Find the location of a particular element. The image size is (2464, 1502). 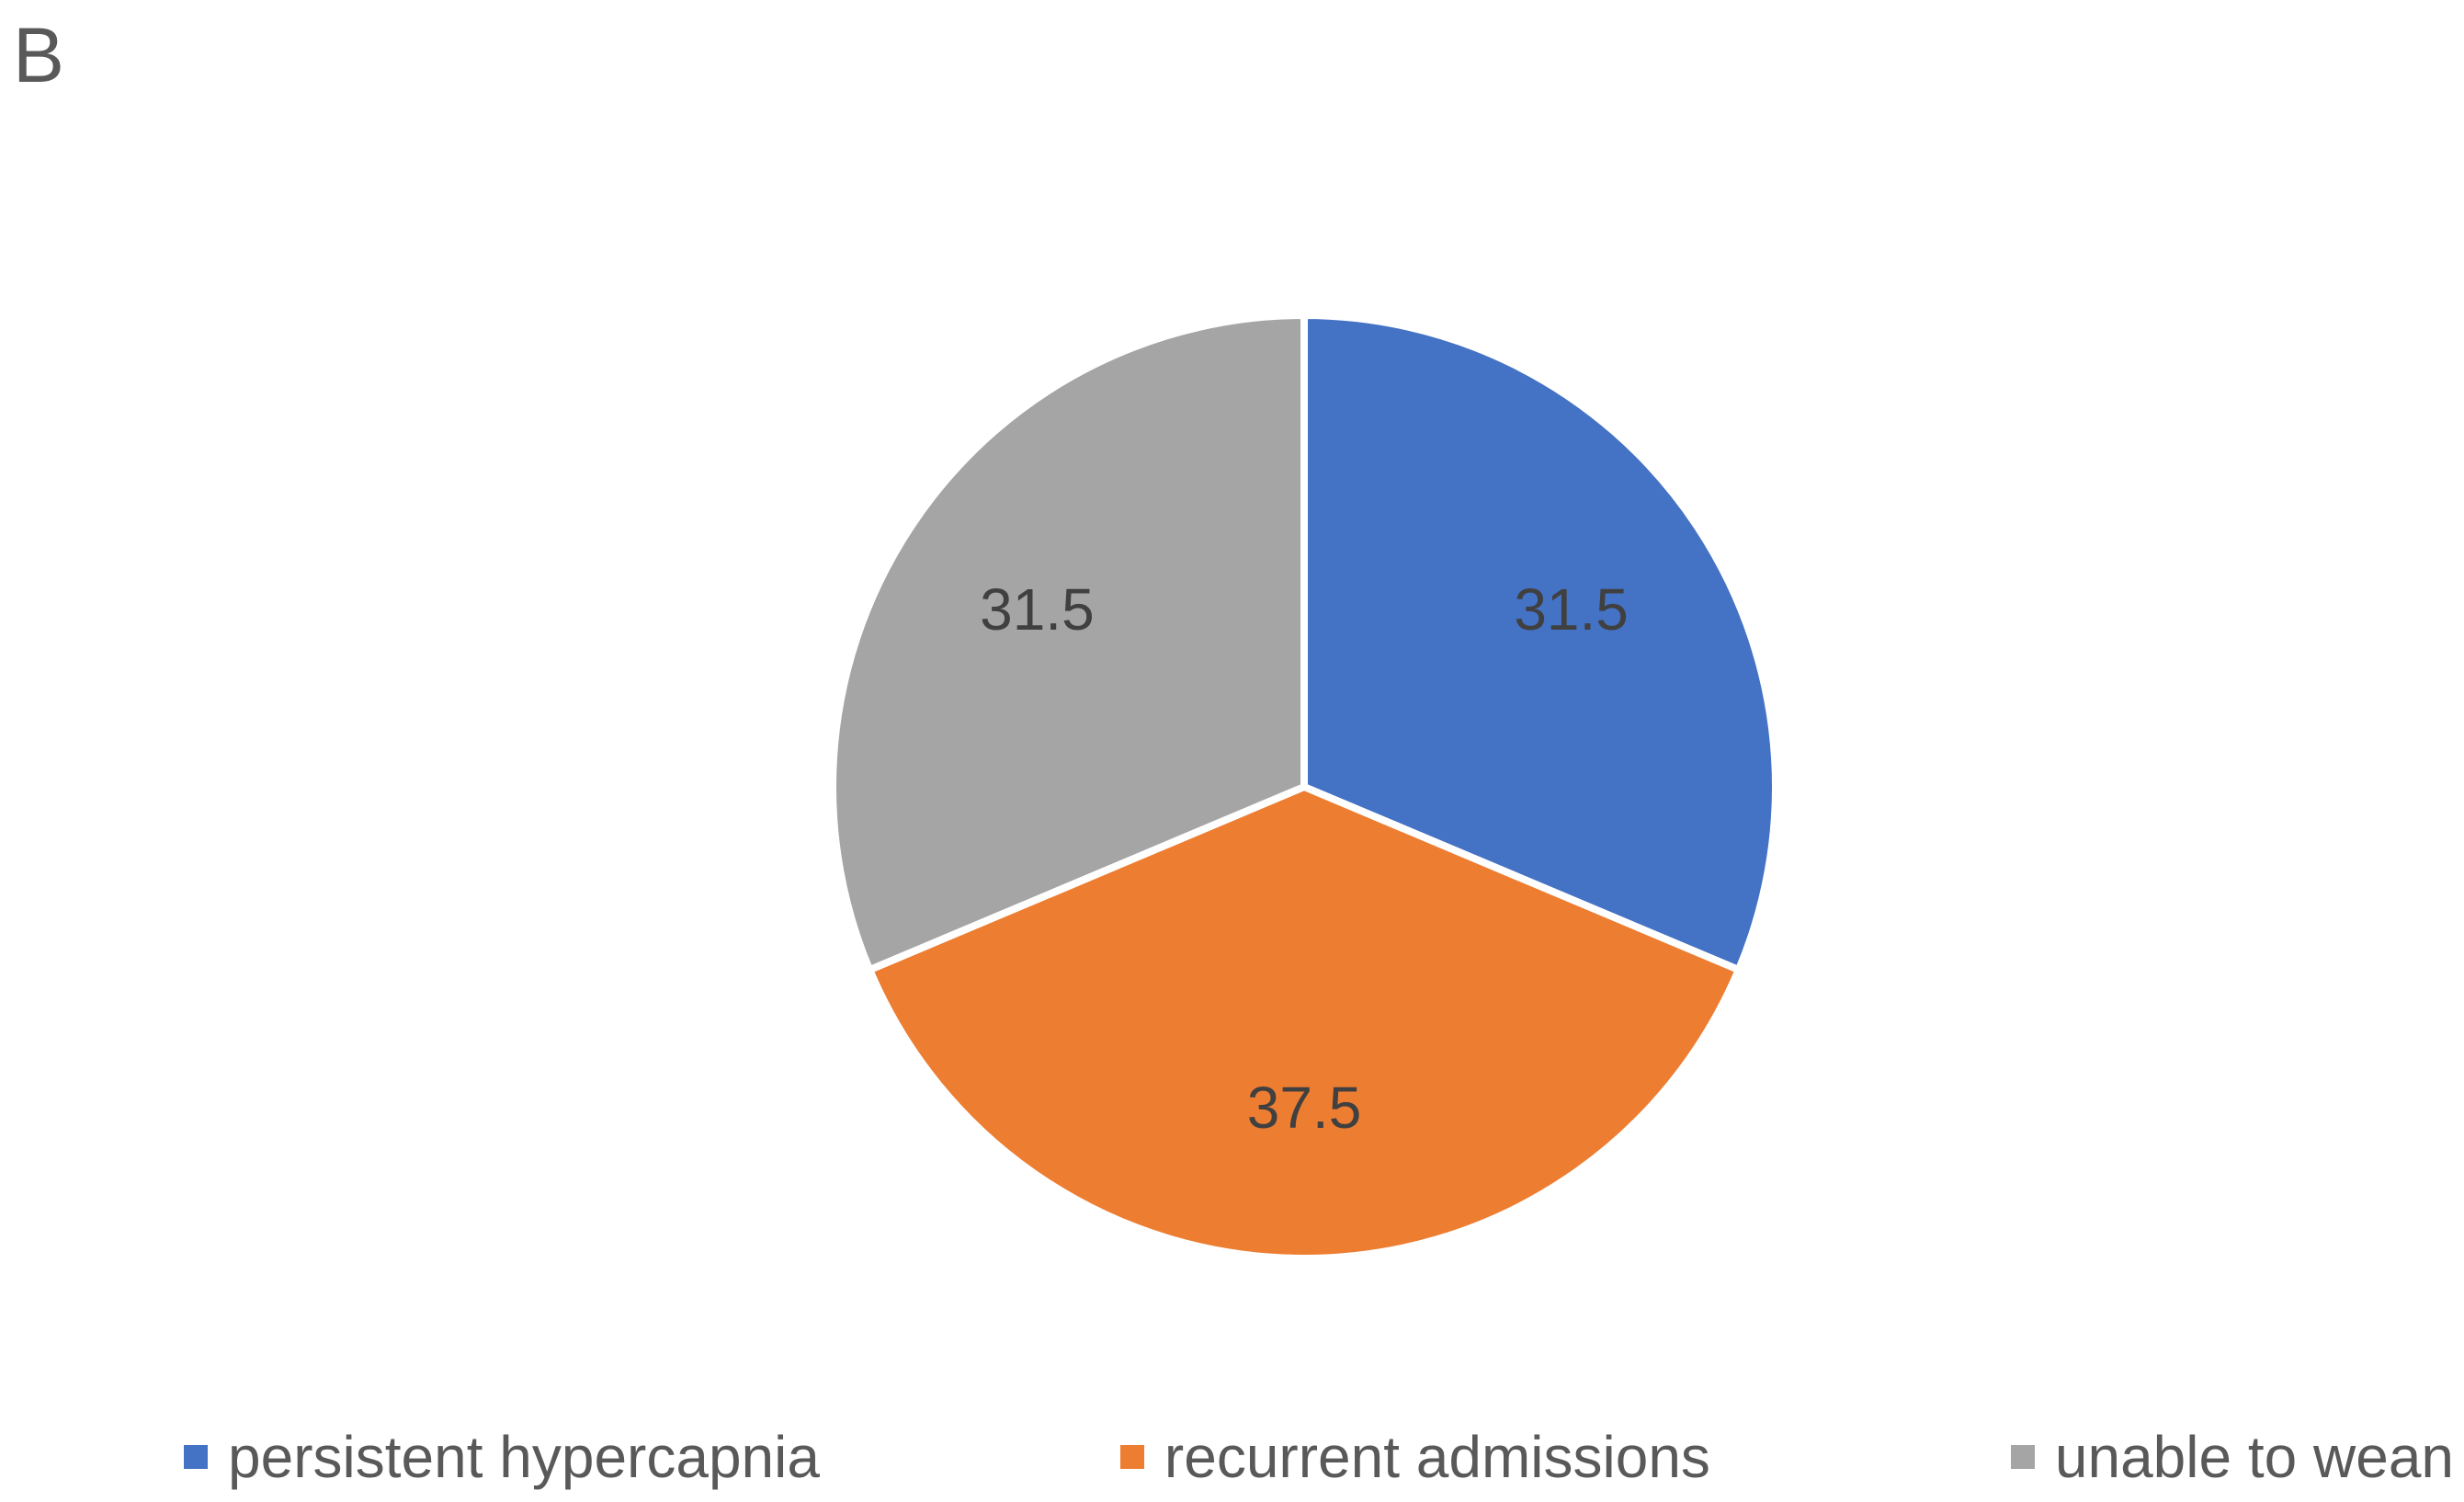

legend-label: recurrent admissions is located at coordinates (1437, 1457).